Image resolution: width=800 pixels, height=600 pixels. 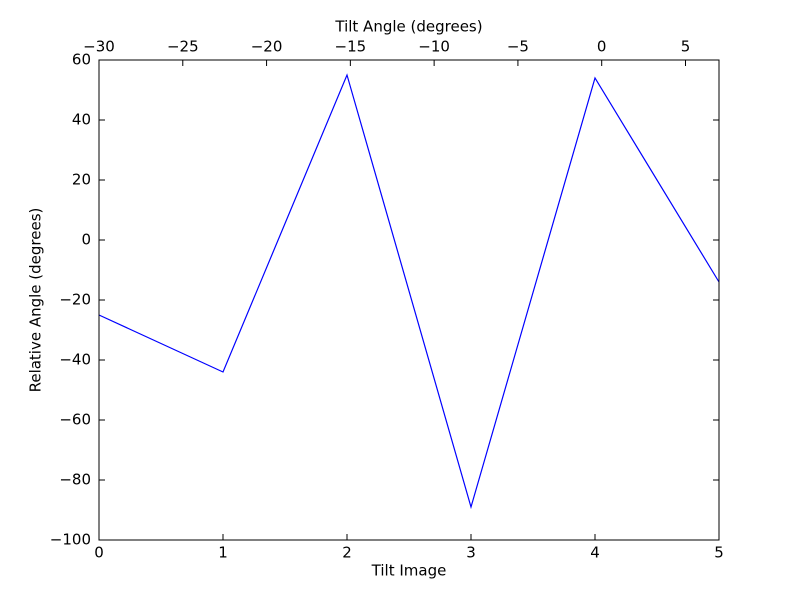 I want to click on x-tick-label: 1, so click(x=223, y=553).